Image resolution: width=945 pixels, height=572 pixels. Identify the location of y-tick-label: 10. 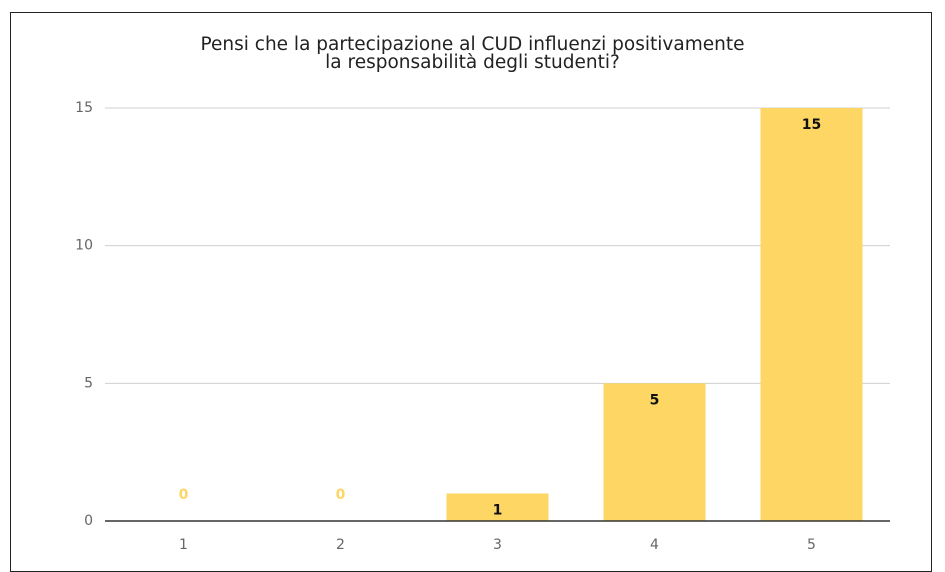
(84, 246).